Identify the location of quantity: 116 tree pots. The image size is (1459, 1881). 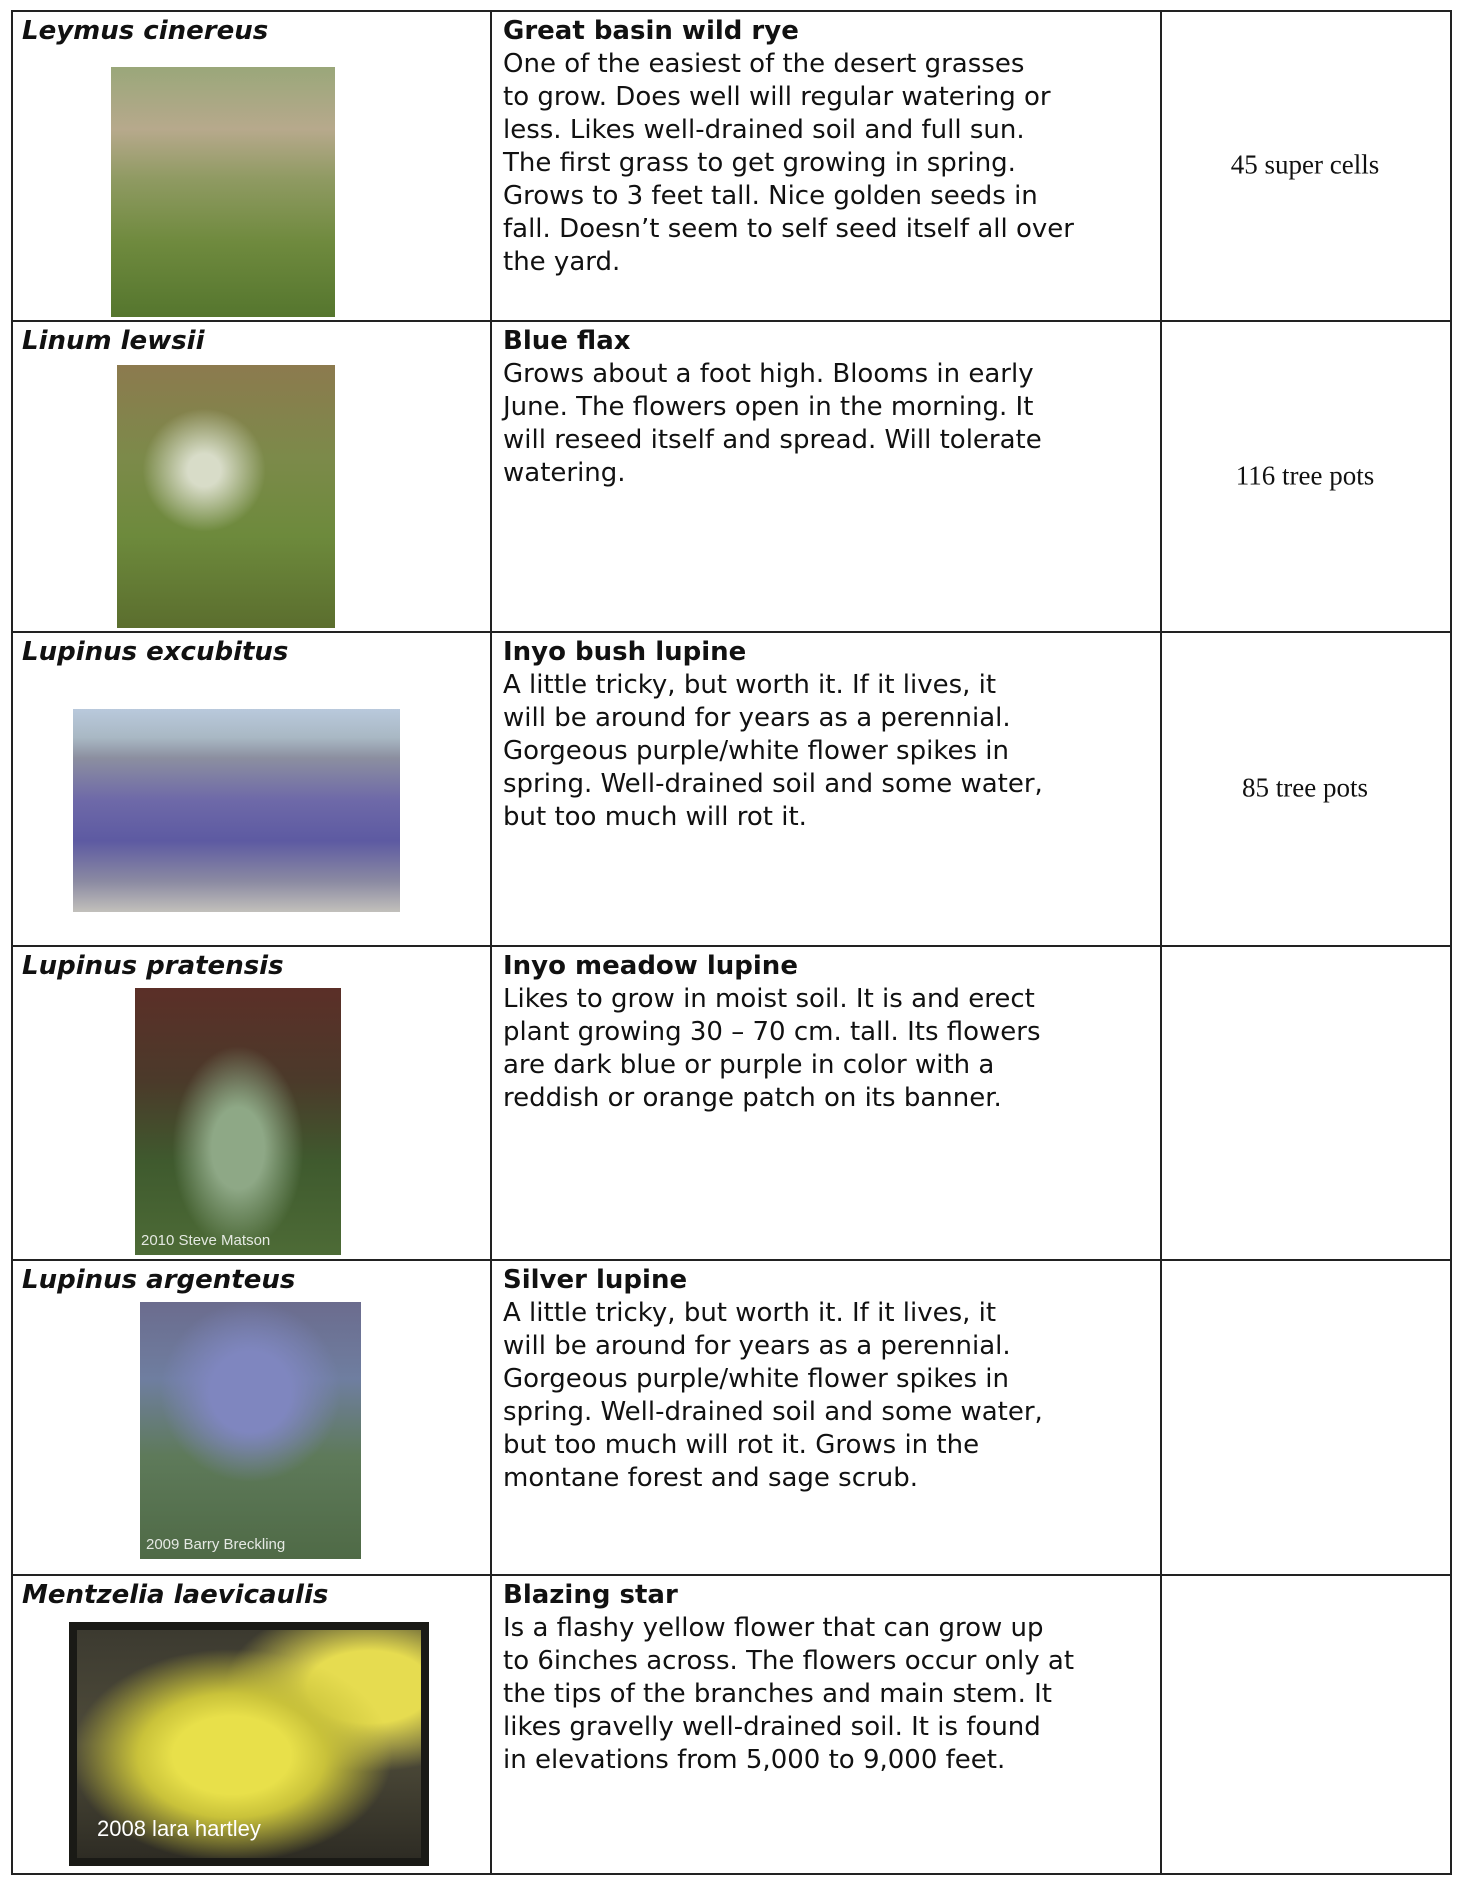
(1305, 475).